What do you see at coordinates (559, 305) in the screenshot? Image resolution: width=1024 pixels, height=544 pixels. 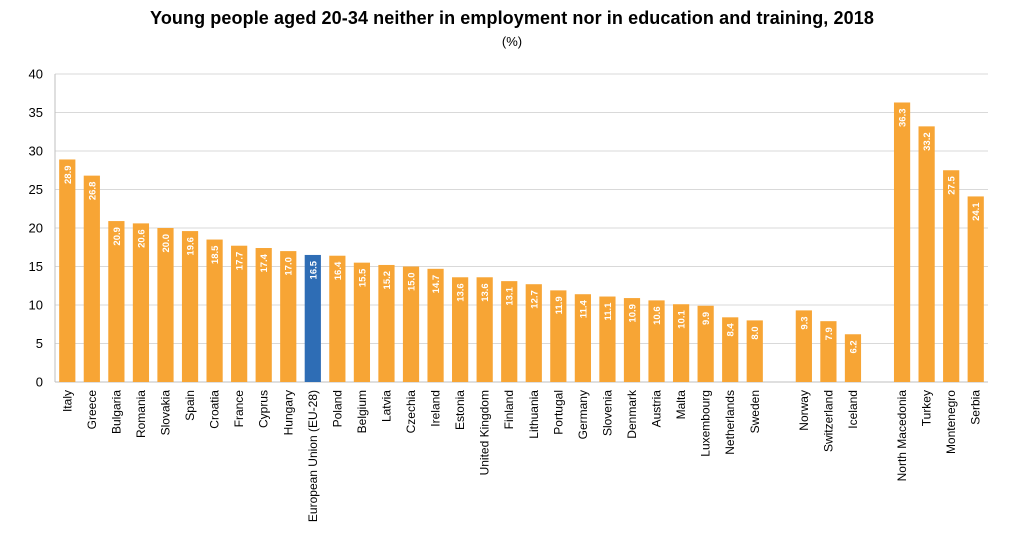 I see `data-label: 11.9` at bounding box center [559, 305].